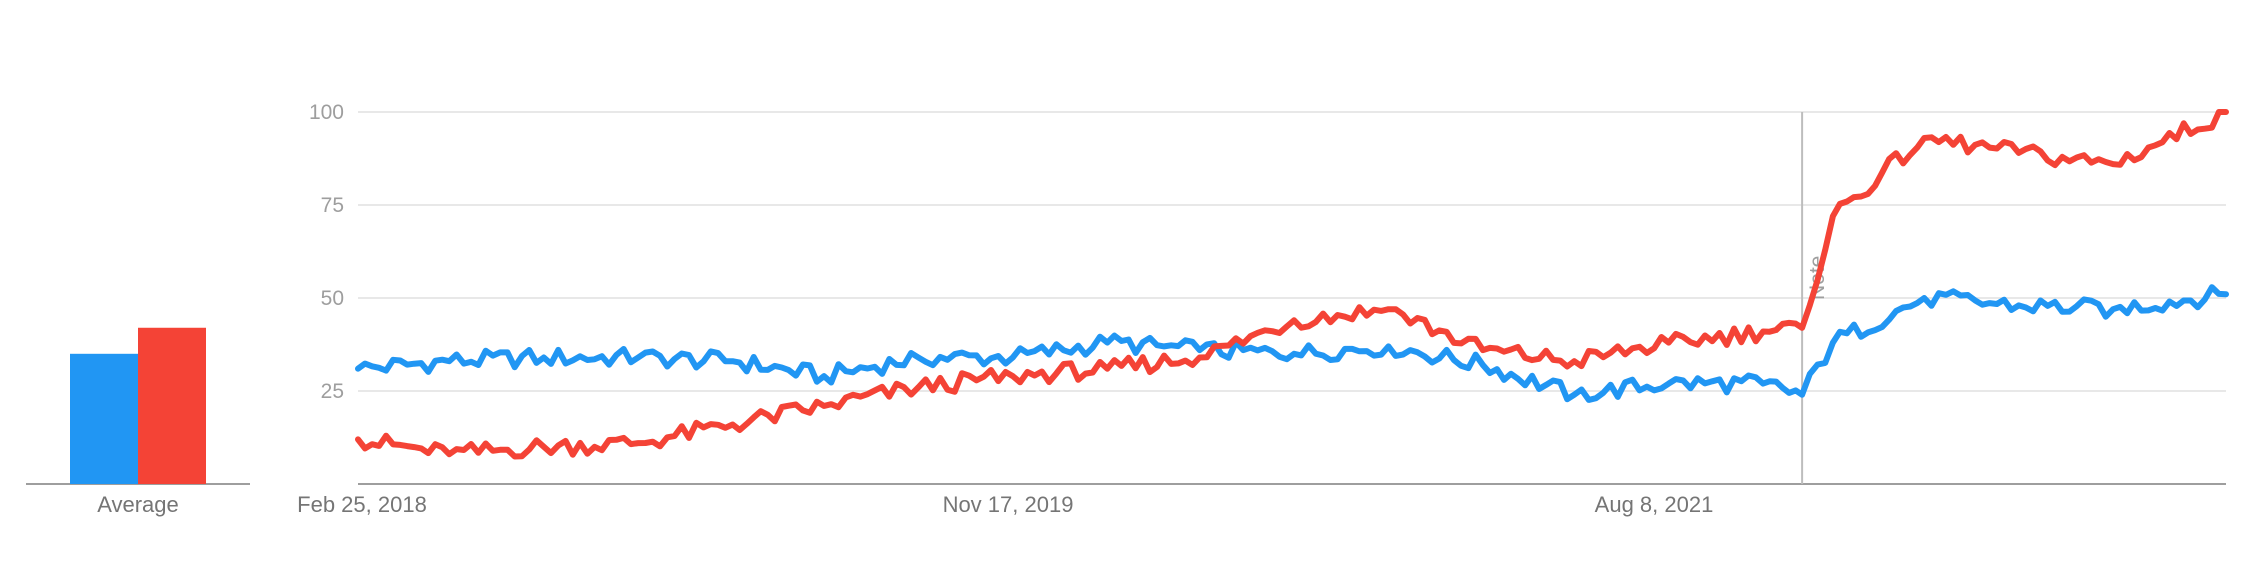 Image resolution: width=2256 pixels, height=570 pixels. I want to click on x-tick-label: Feb 25, 2018, so click(362, 504).